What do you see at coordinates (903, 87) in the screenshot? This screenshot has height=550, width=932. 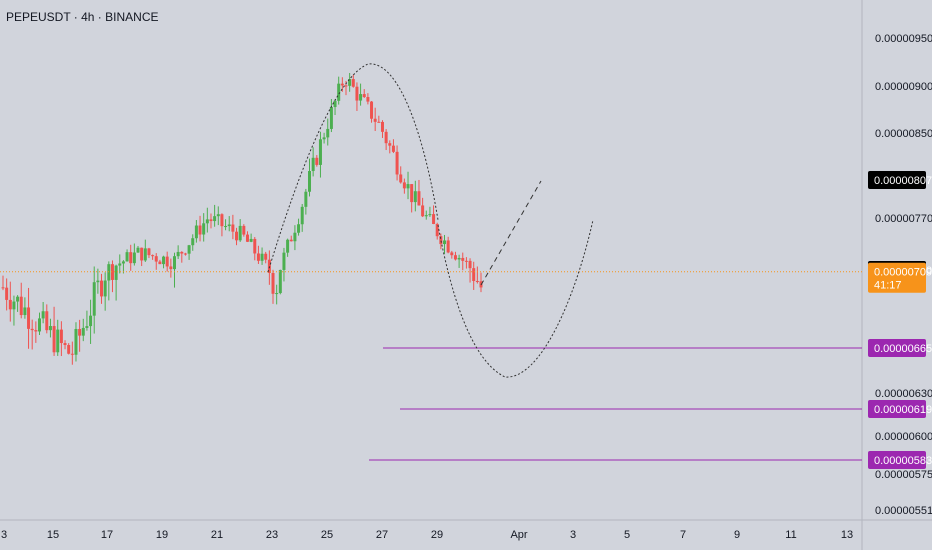 I see `y-tick-label: 0.00000900` at bounding box center [903, 87].